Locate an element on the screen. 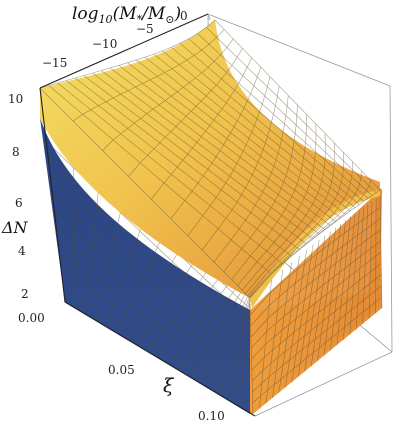  z-tick-label: 4 is located at coordinates (22, 251).